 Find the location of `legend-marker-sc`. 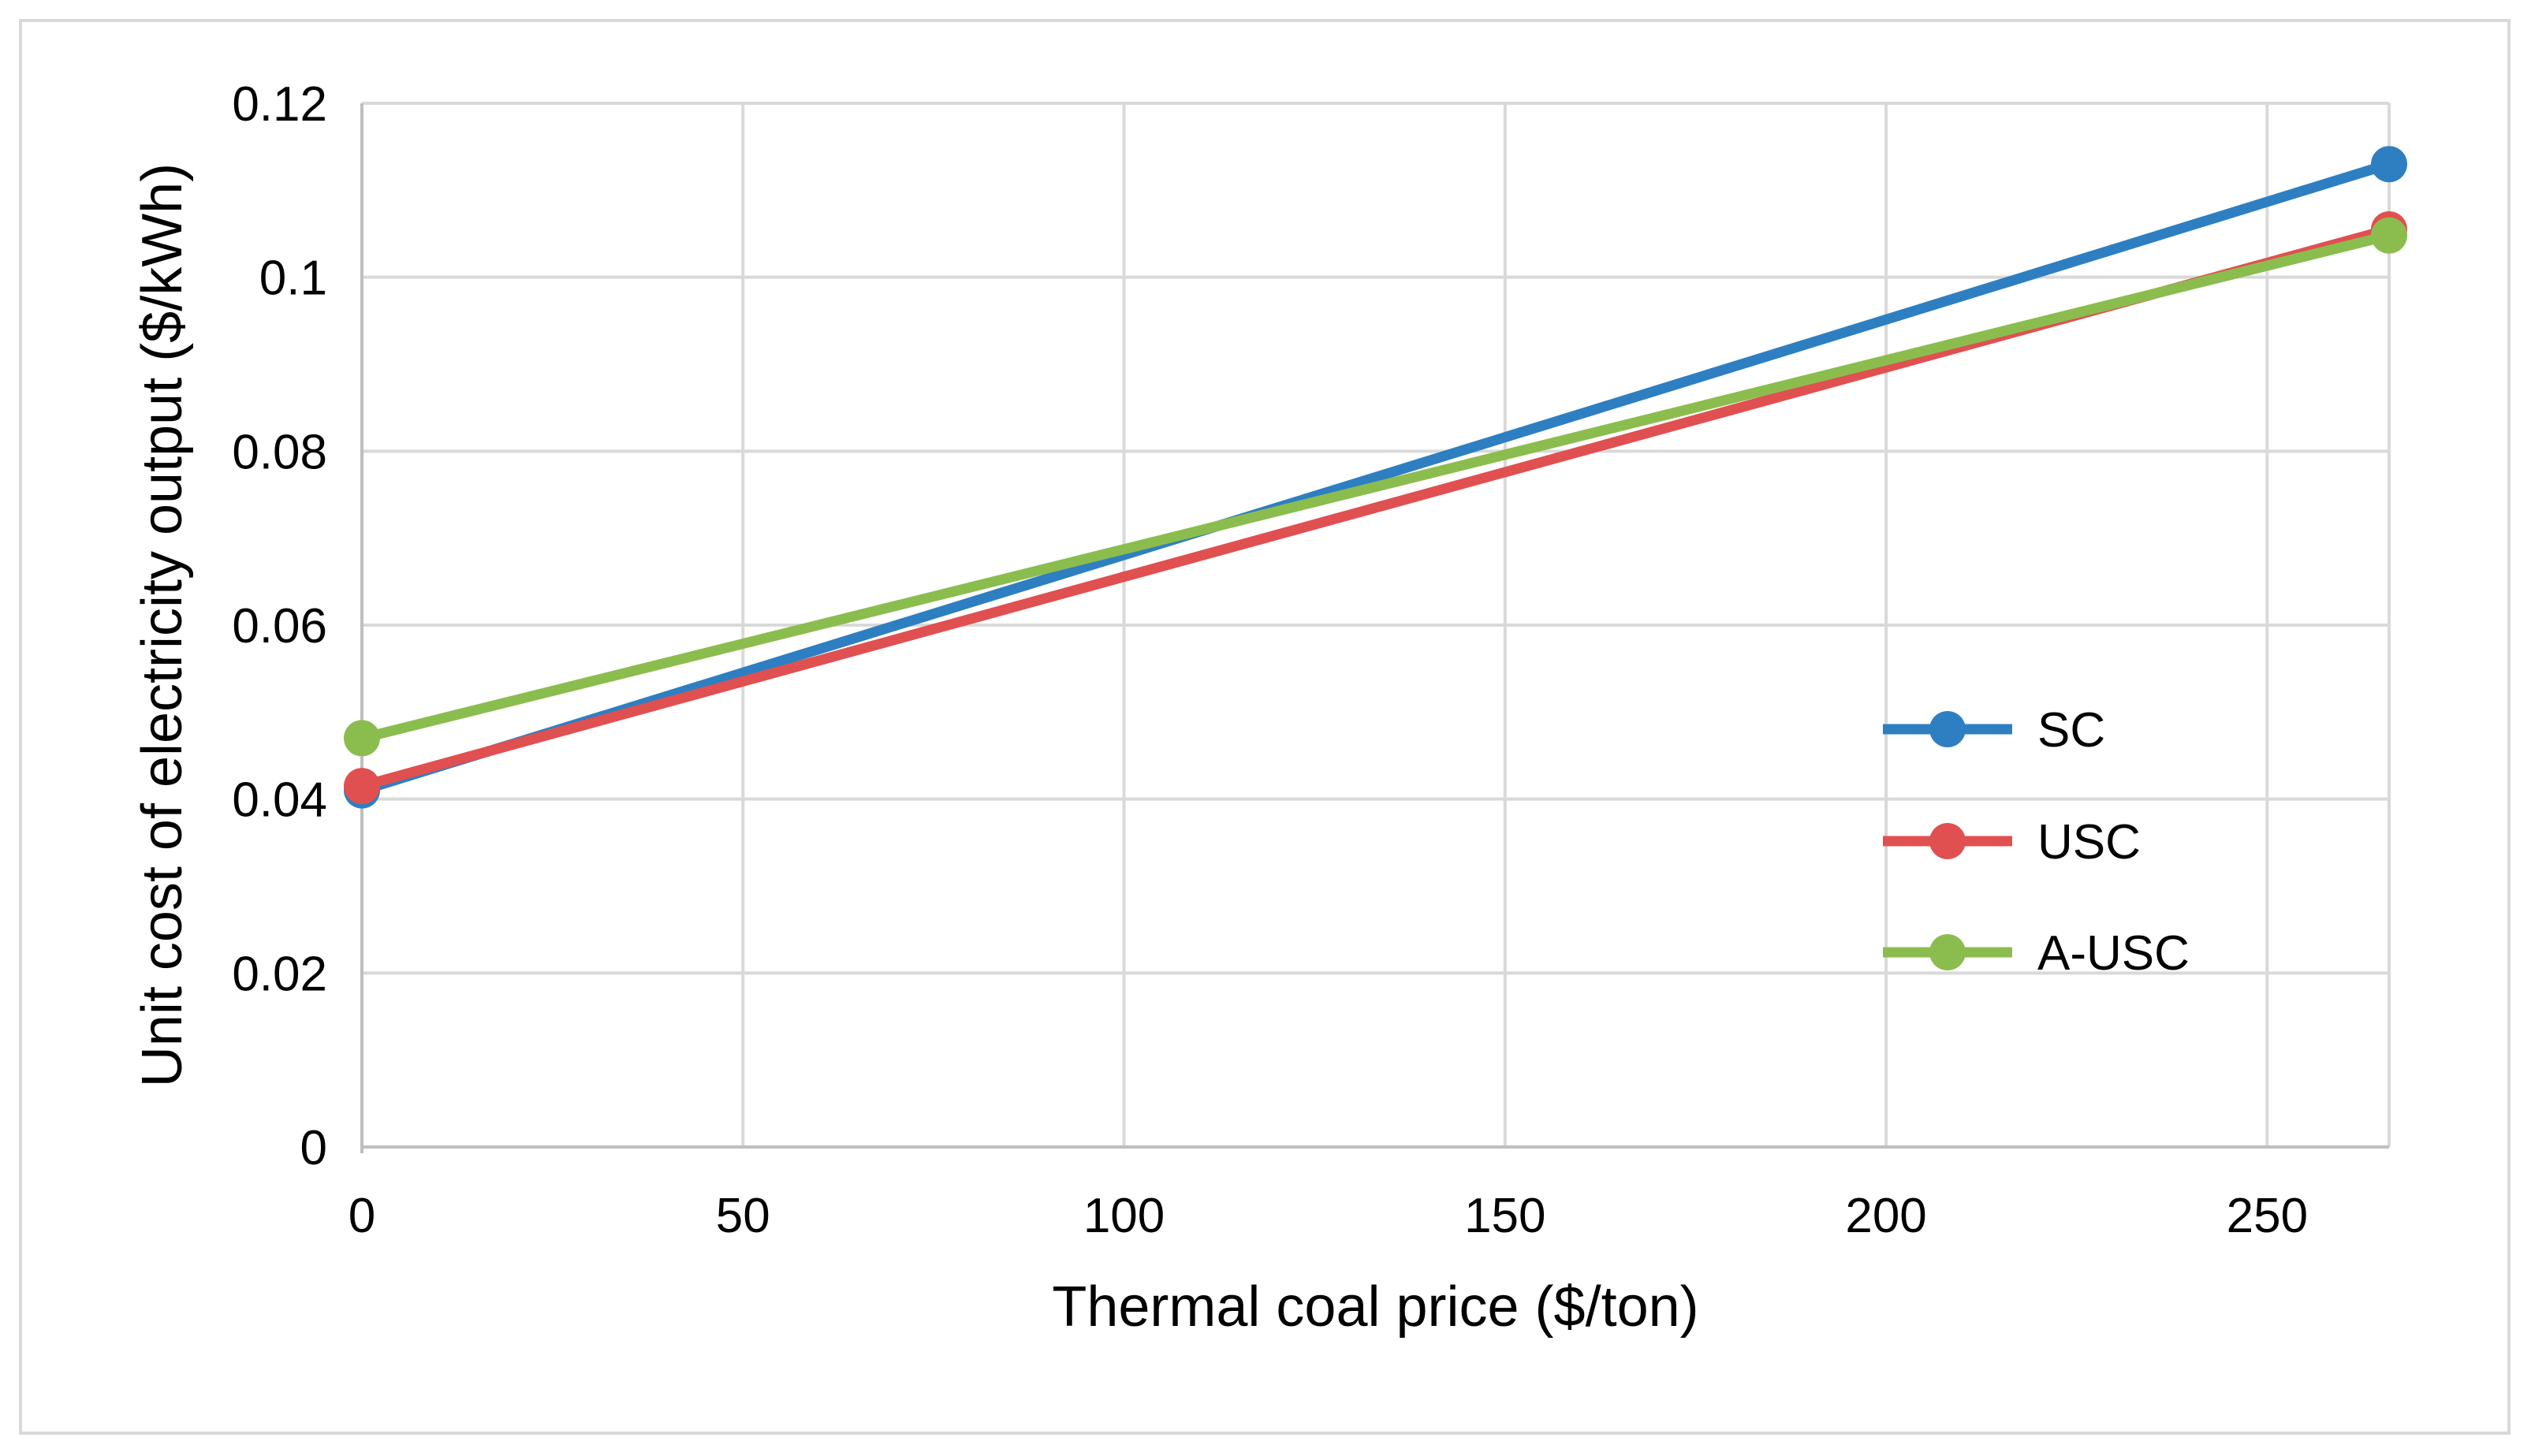

legend-marker-sc is located at coordinates (1948, 729).